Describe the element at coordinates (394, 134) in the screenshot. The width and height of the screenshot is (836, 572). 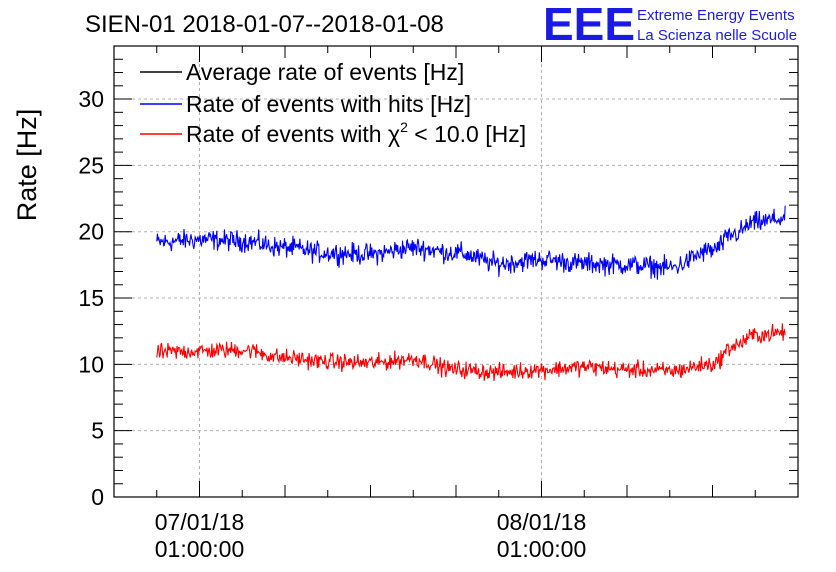
I see `legend-chi2-symbol: χ` at that location.